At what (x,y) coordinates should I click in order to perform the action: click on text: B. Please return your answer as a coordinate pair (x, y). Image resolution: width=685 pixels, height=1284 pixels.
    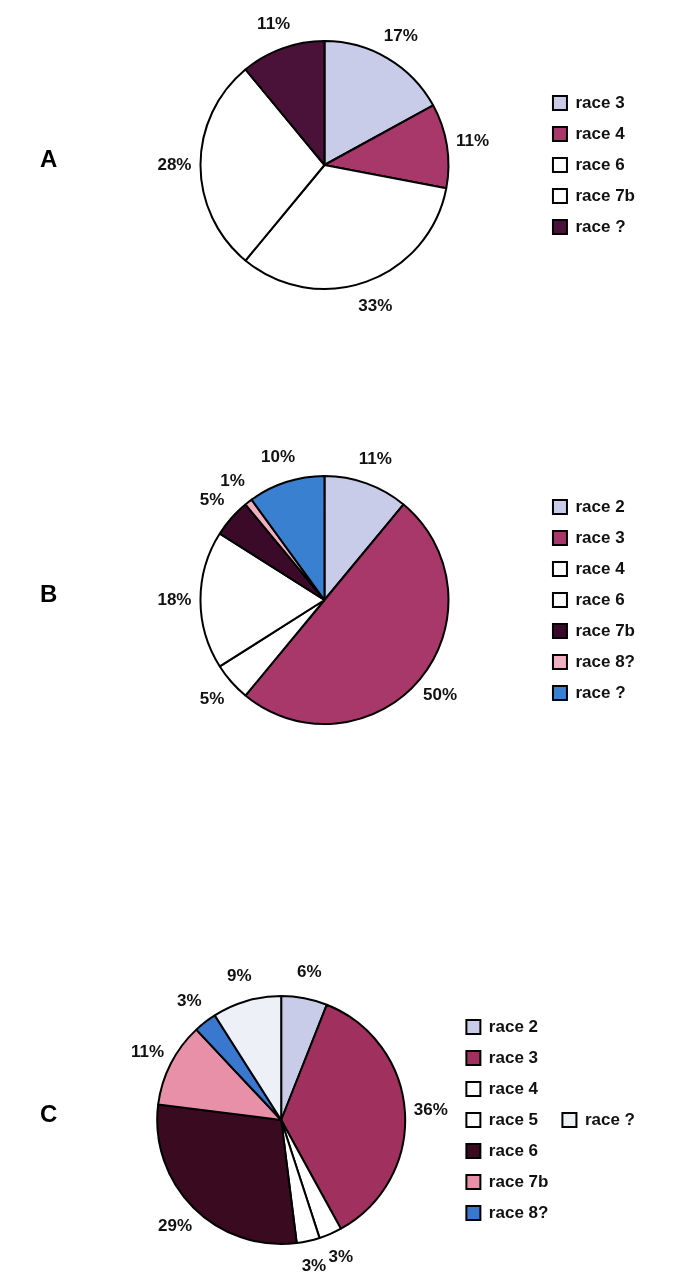
    Looking at the image, I should click on (49, 594).